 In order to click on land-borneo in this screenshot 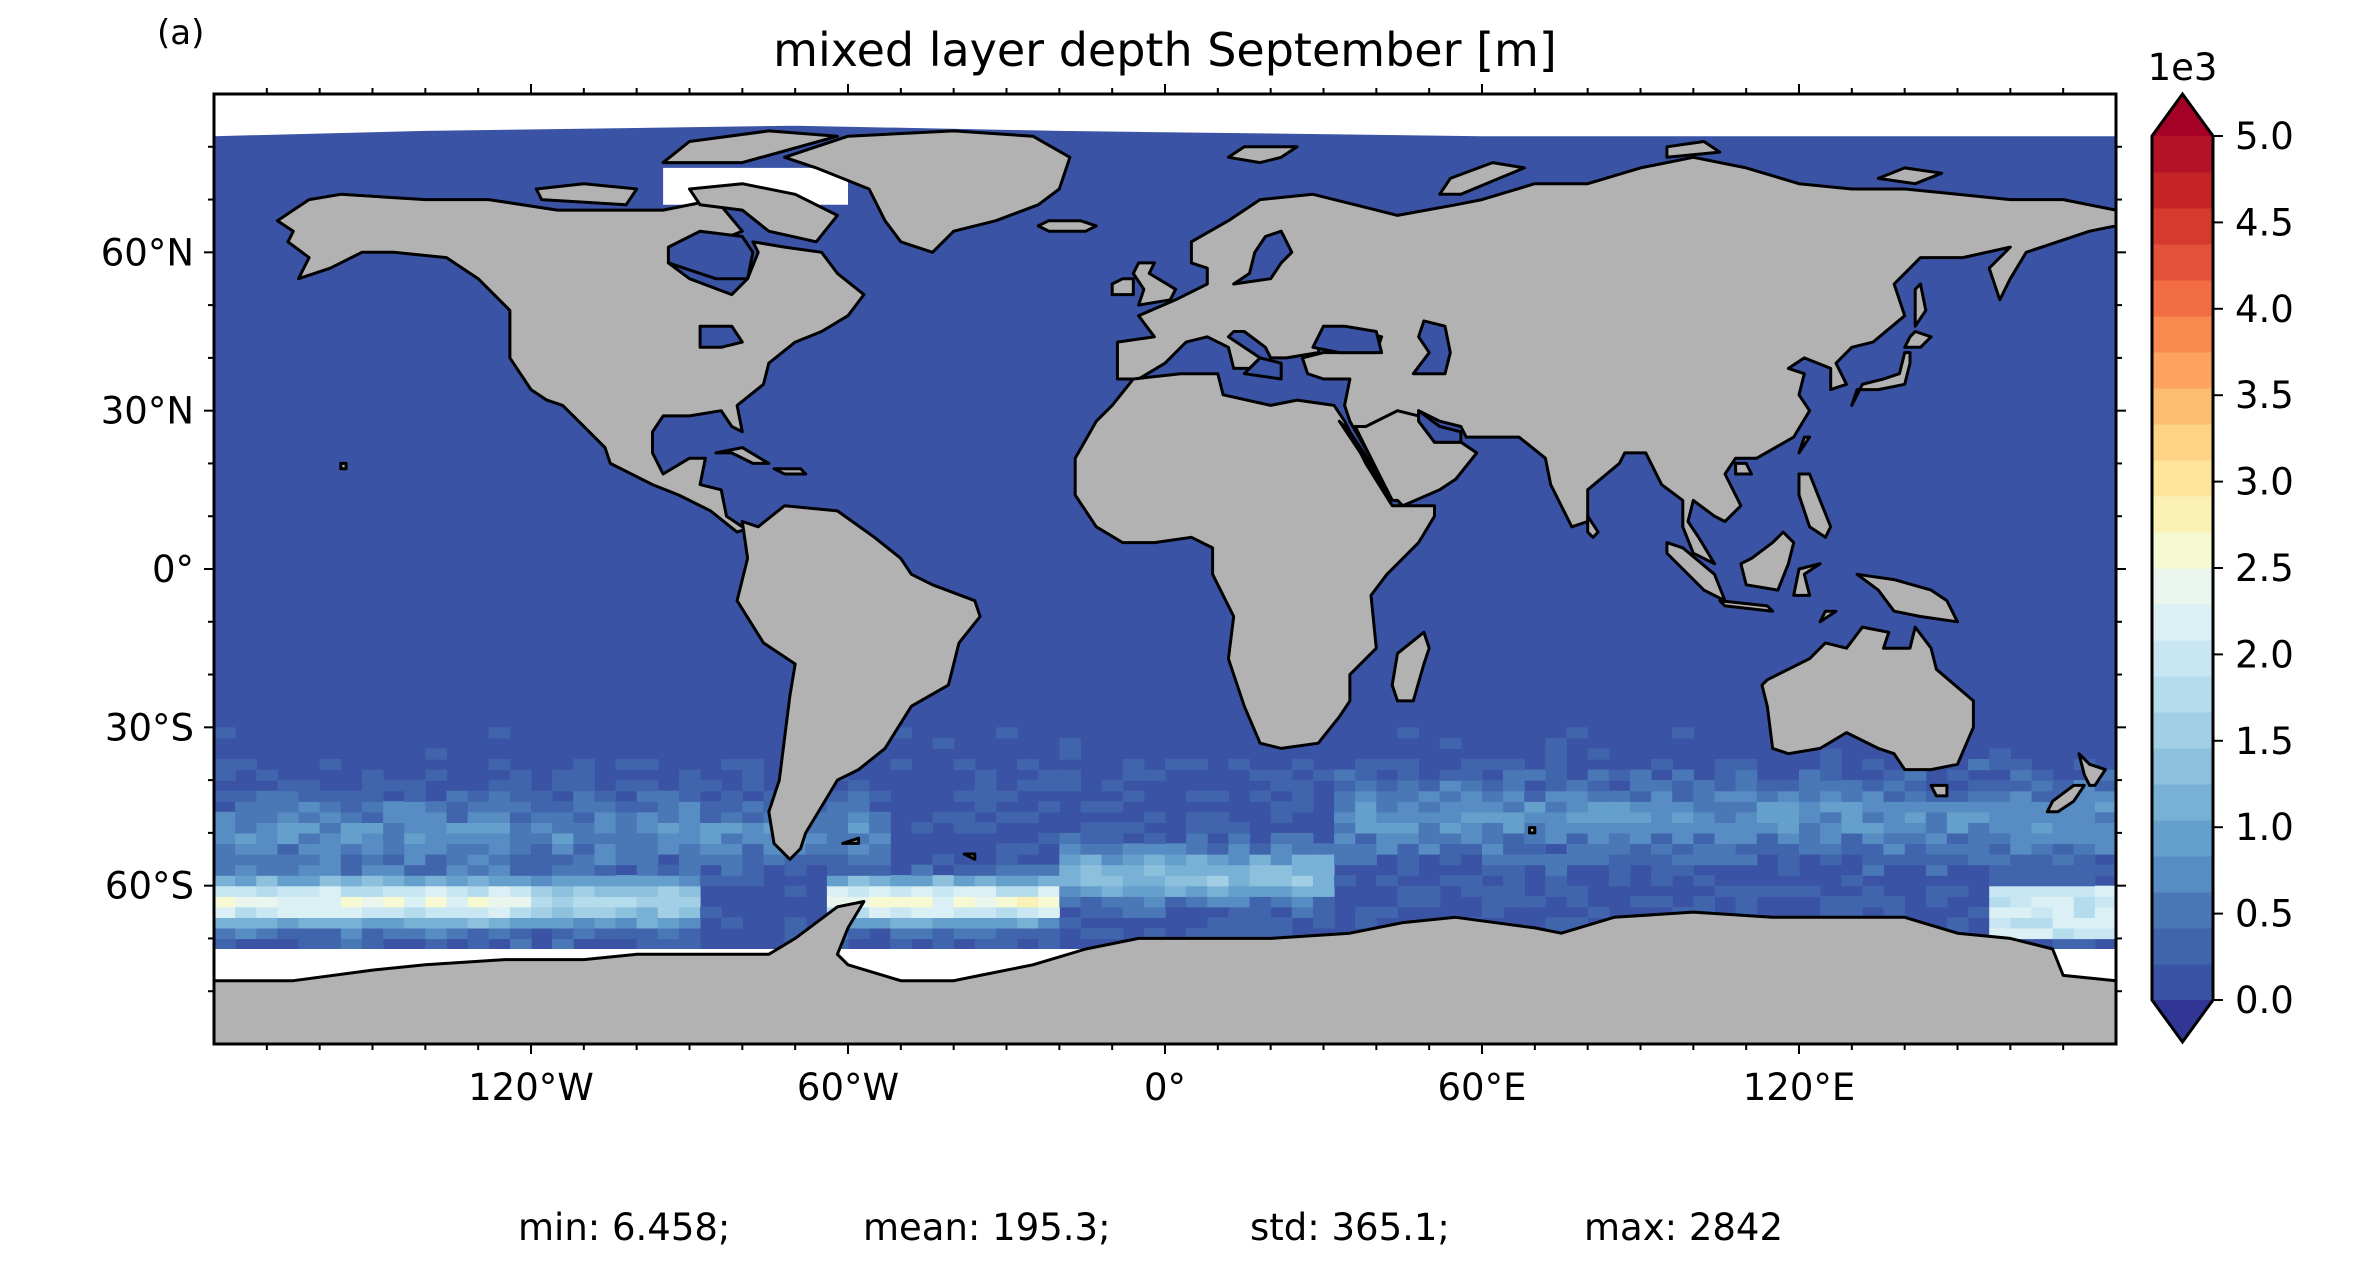, I will do `click(1767, 561)`.